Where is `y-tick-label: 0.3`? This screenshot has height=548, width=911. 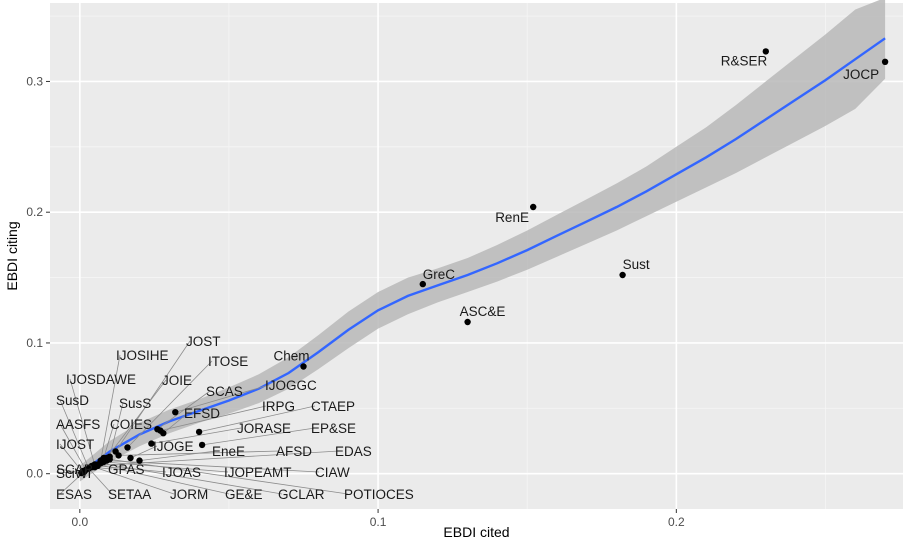 y-tick-label: 0.3 is located at coordinates (34, 81).